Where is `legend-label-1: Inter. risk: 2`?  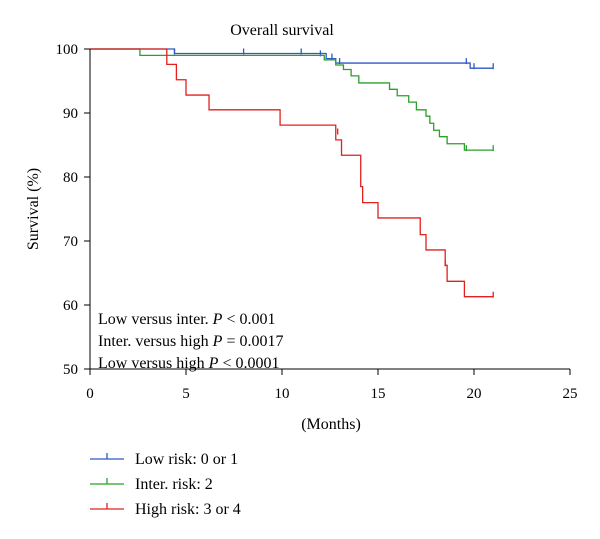
legend-label-1: Inter. risk: 2 is located at coordinates (174, 484).